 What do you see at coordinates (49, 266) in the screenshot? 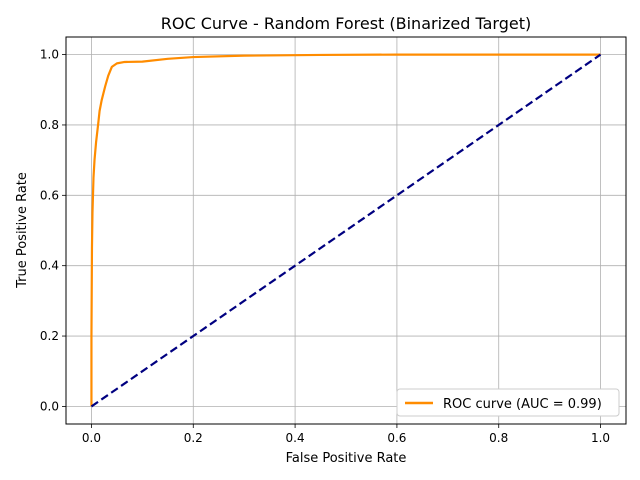
I see `y-tick-label: 0.4` at bounding box center [49, 266].